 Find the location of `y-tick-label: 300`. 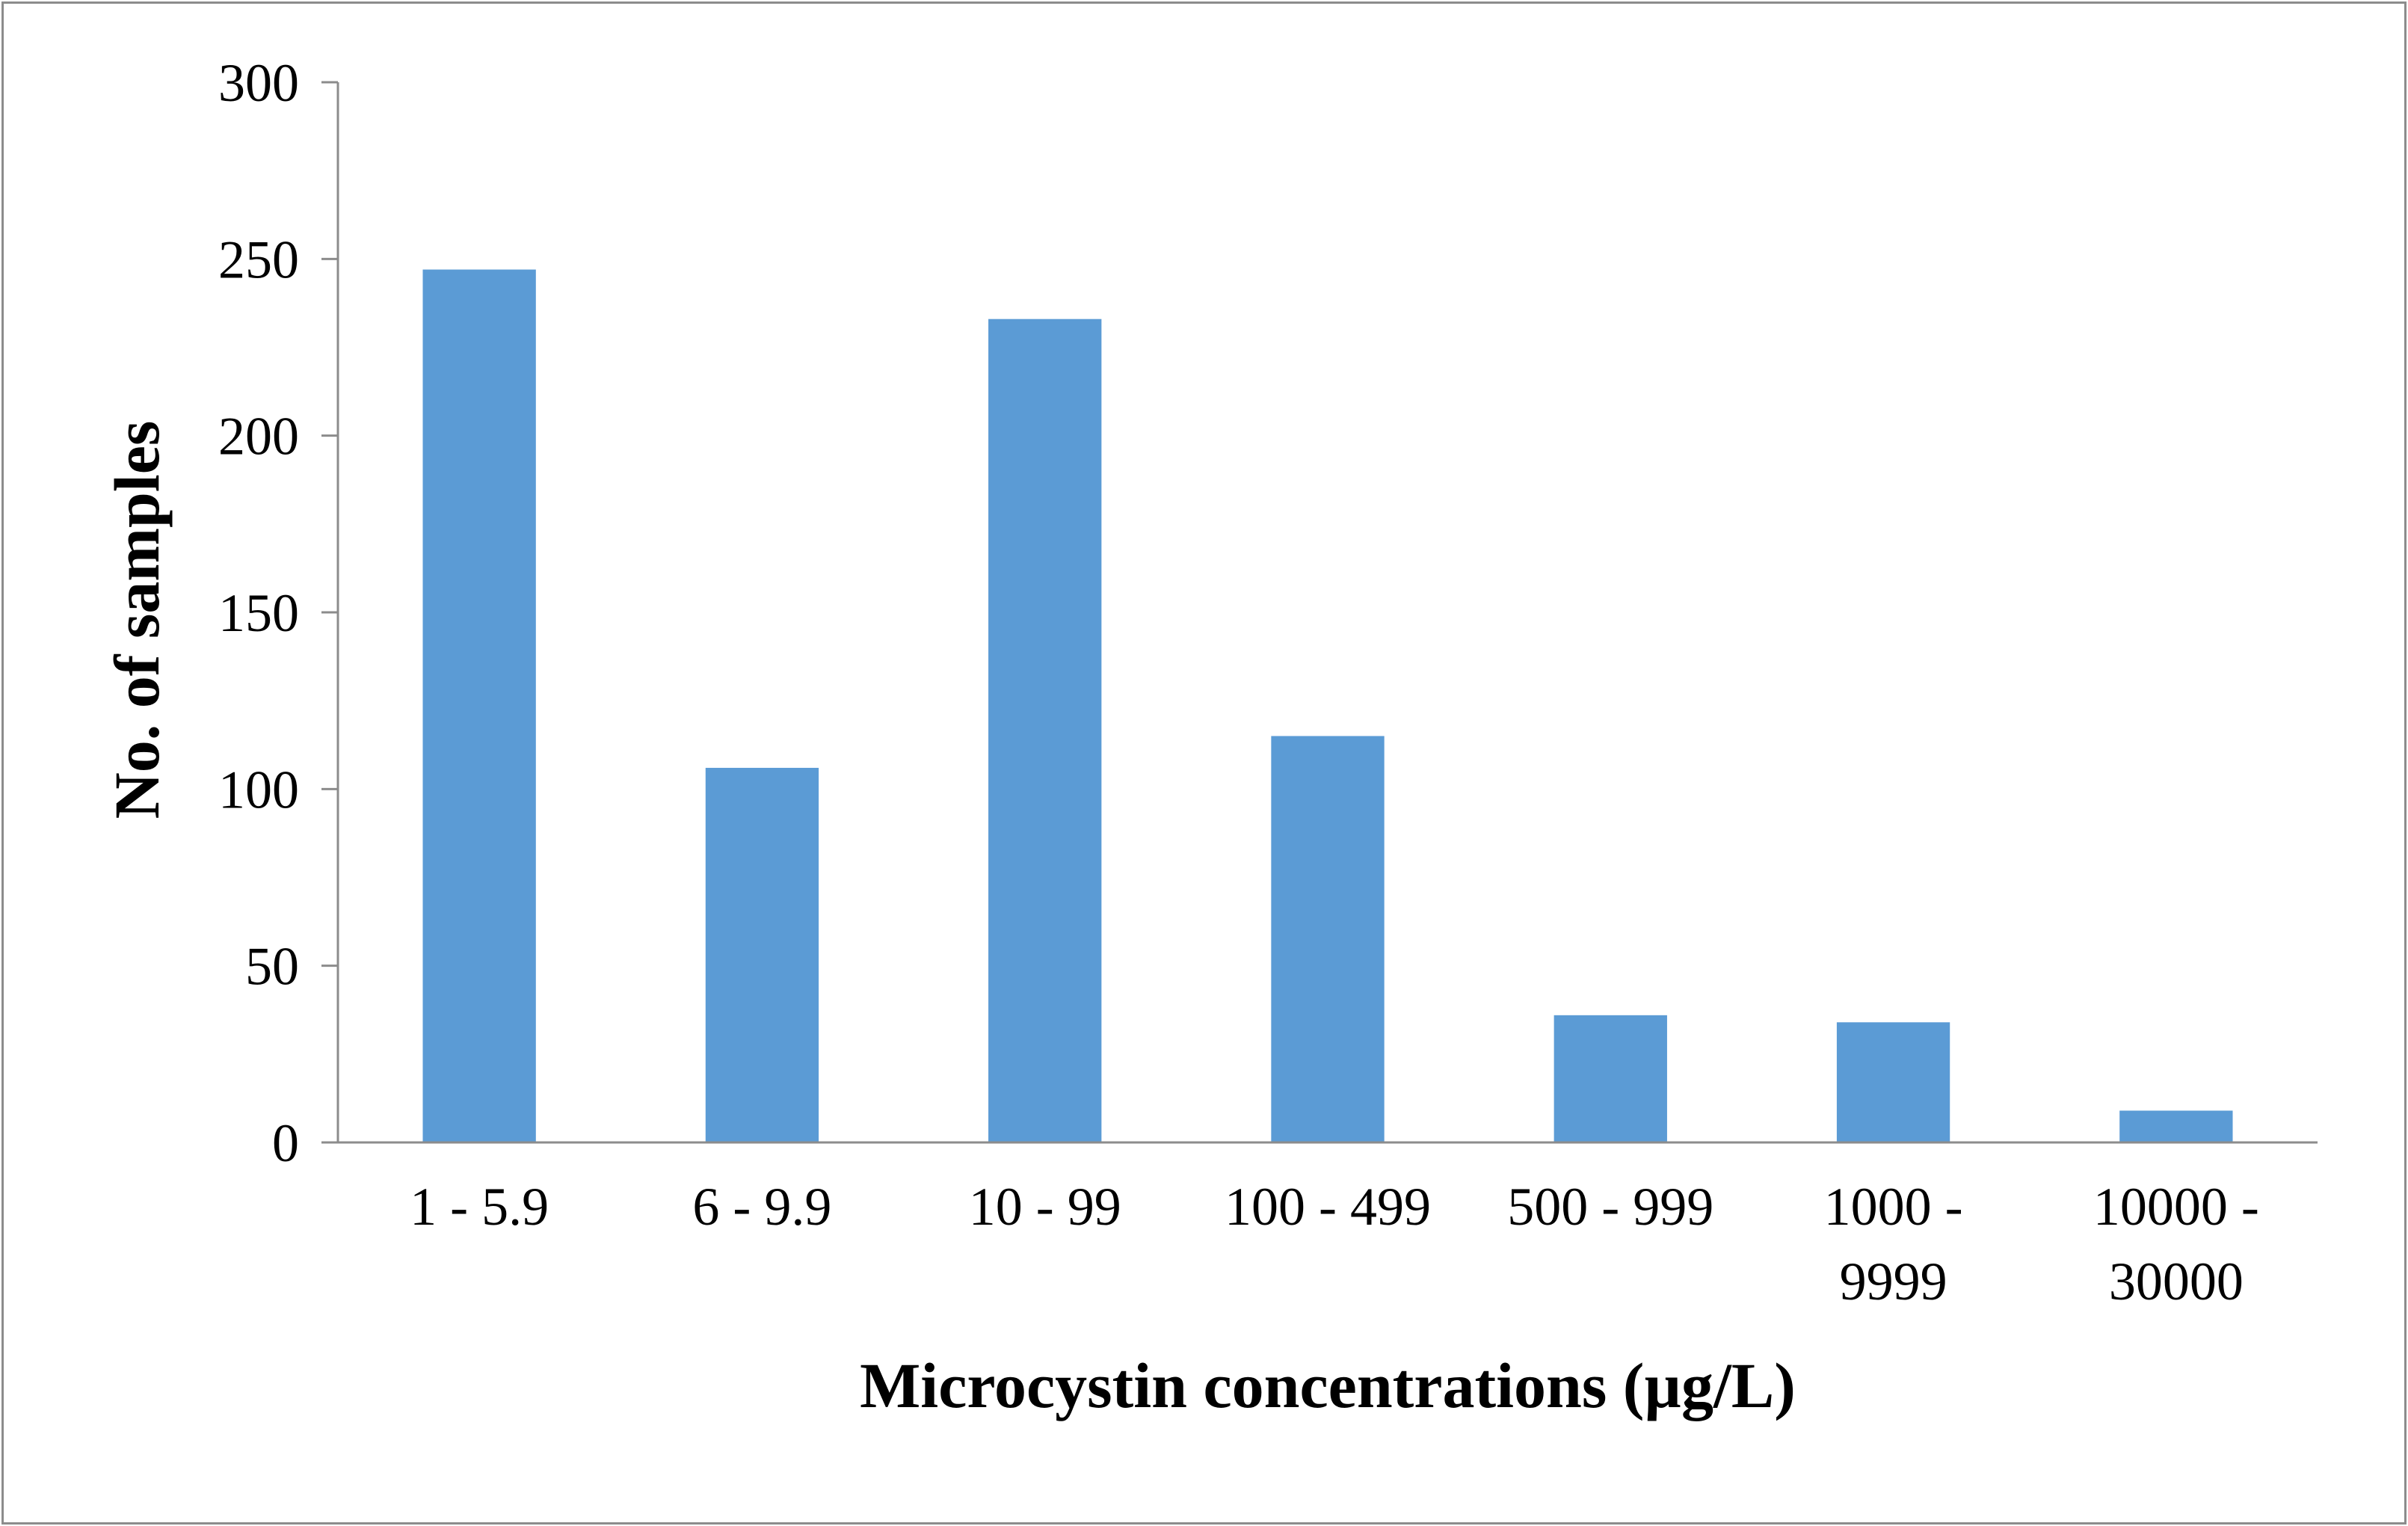

y-tick-label: 300 is located at coordinates (258, 83).